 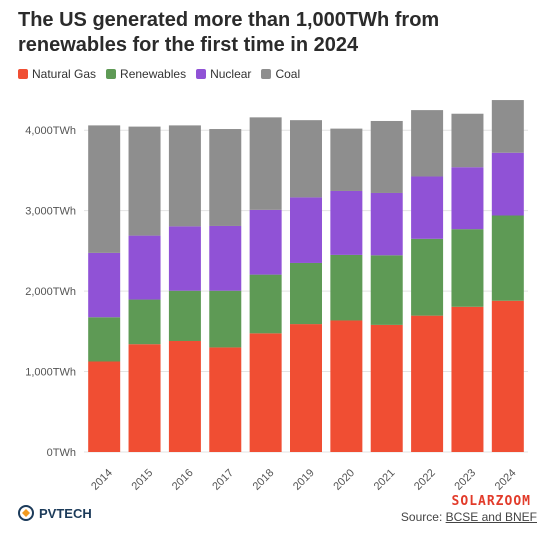 I want to click on legend-item-coal: Coal, so click(x=280, y=74).